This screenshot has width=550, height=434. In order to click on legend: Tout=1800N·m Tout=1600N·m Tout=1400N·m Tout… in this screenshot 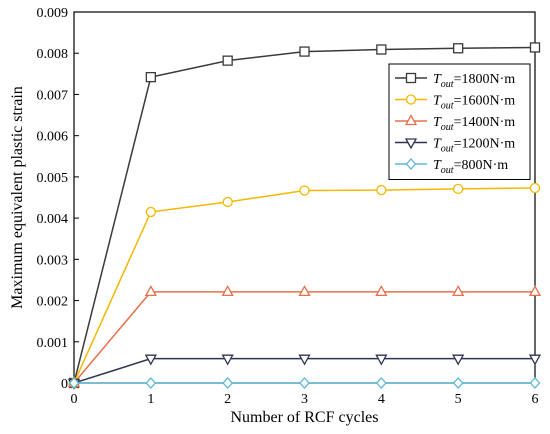, I will do `click(459, 121)`.